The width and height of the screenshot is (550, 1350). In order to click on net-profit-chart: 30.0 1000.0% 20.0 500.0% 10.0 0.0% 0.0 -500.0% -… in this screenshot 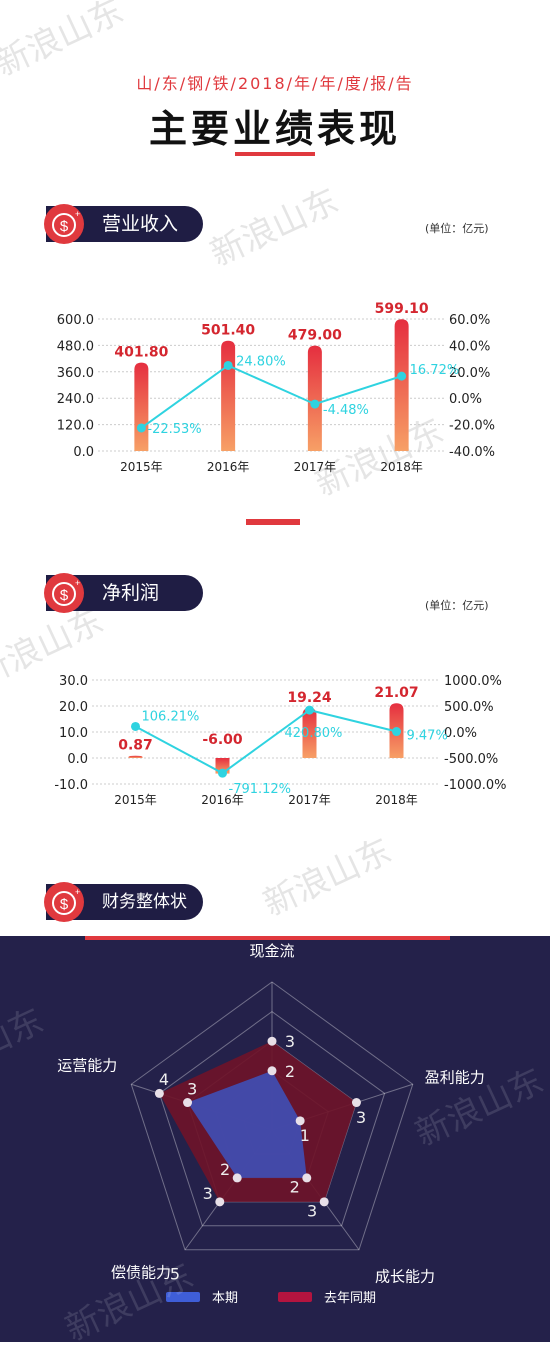, I will do `click(280, 740)`.